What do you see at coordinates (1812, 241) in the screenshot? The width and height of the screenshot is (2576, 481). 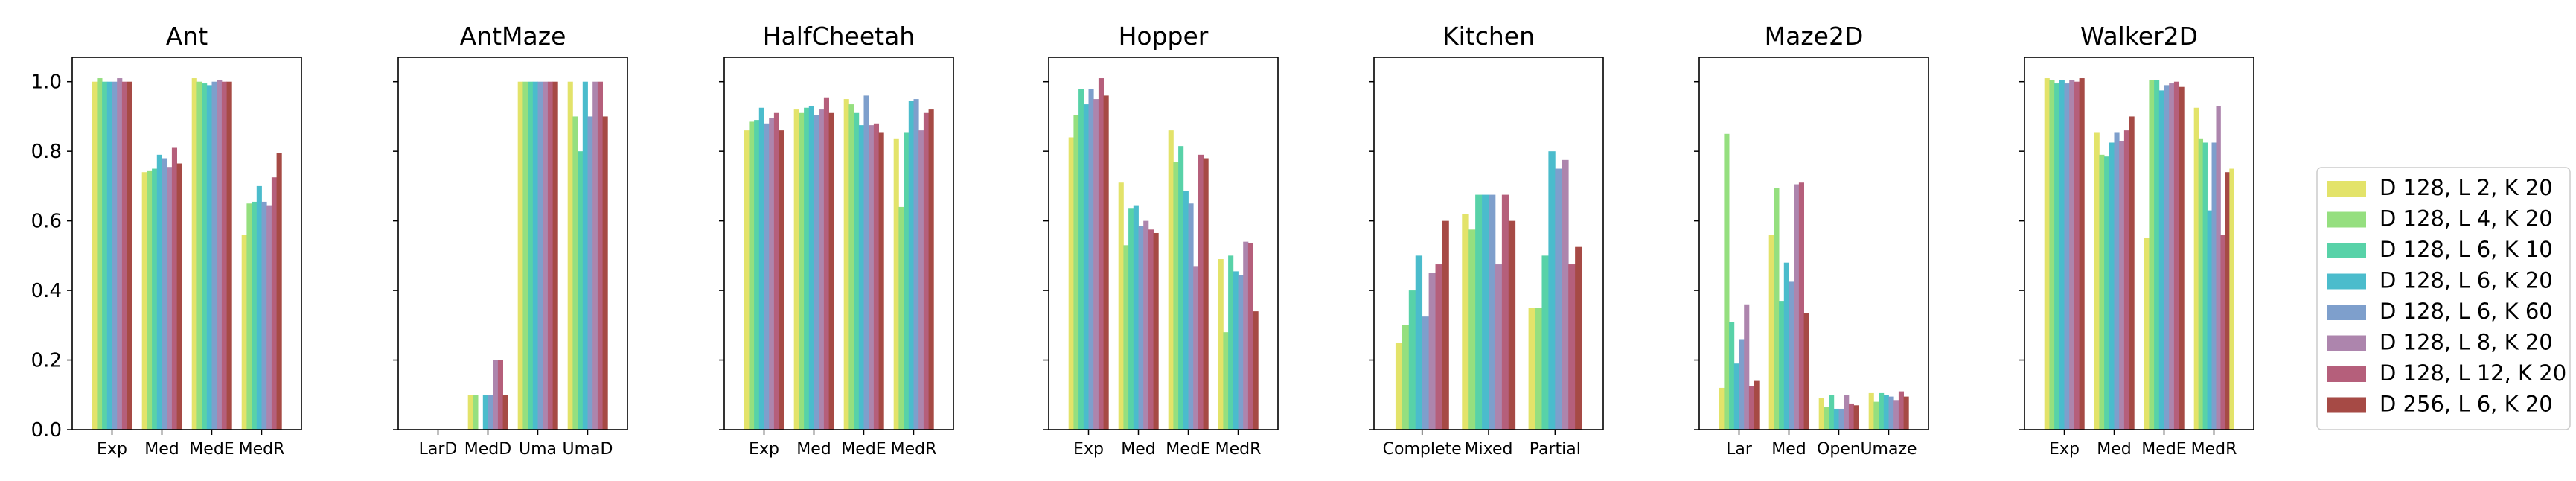 I see `panel-maze2d: Maze2D Lar Med Open Umaze` at bounding box center [1812, 241].